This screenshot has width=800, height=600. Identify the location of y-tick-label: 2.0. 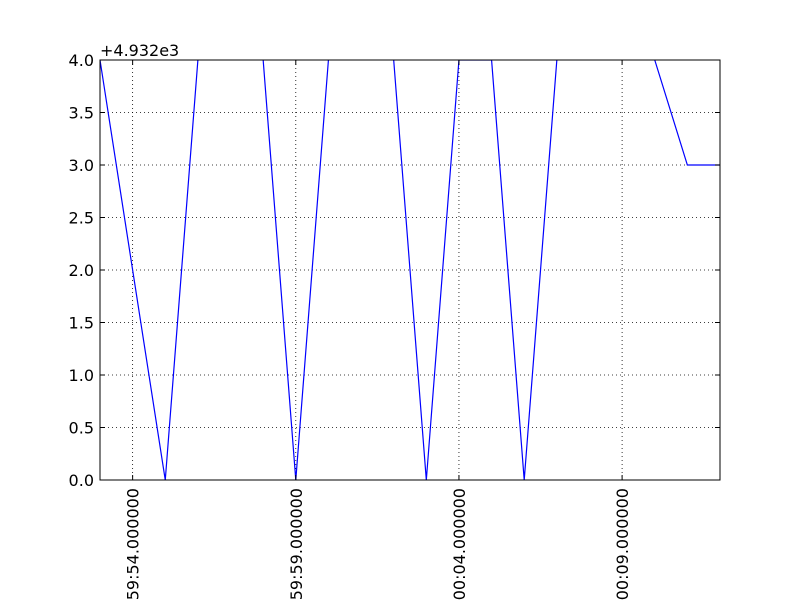
(81, 270).